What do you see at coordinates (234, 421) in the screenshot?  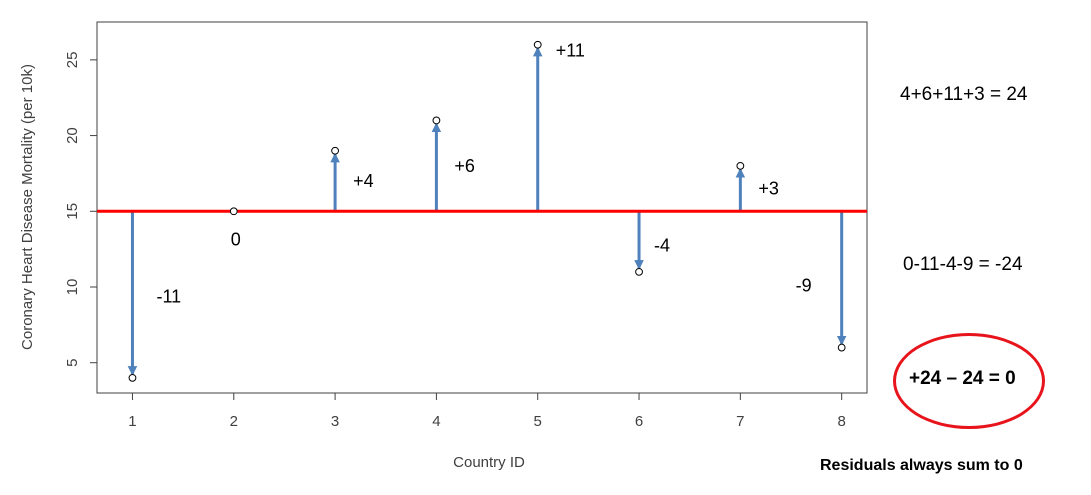 I see `x-tick-label: 2` at bounding box center [234, 421].